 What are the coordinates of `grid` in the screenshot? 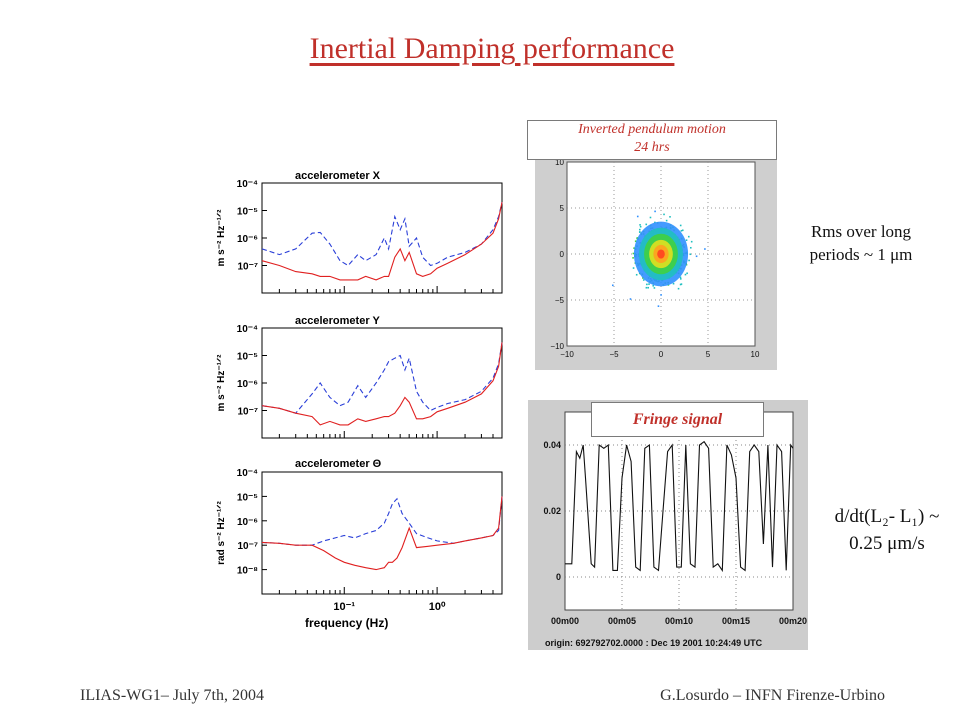 It's located at (679, 511).